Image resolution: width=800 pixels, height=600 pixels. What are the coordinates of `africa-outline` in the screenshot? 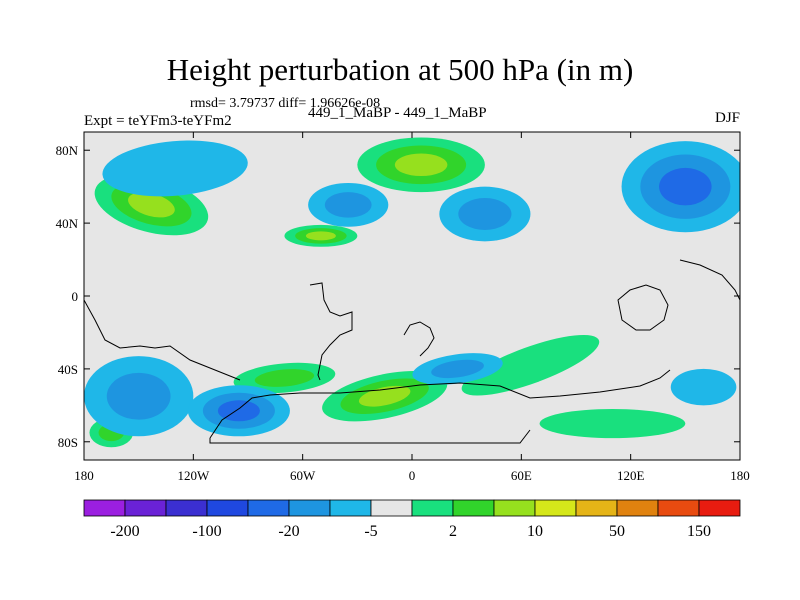 It's located at (419, 339).